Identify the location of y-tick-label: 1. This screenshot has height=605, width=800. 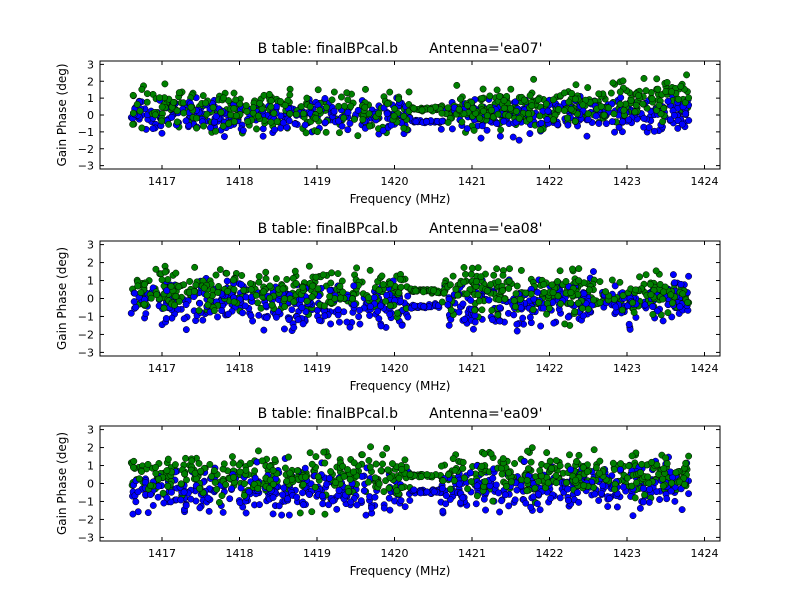
(90, 466).